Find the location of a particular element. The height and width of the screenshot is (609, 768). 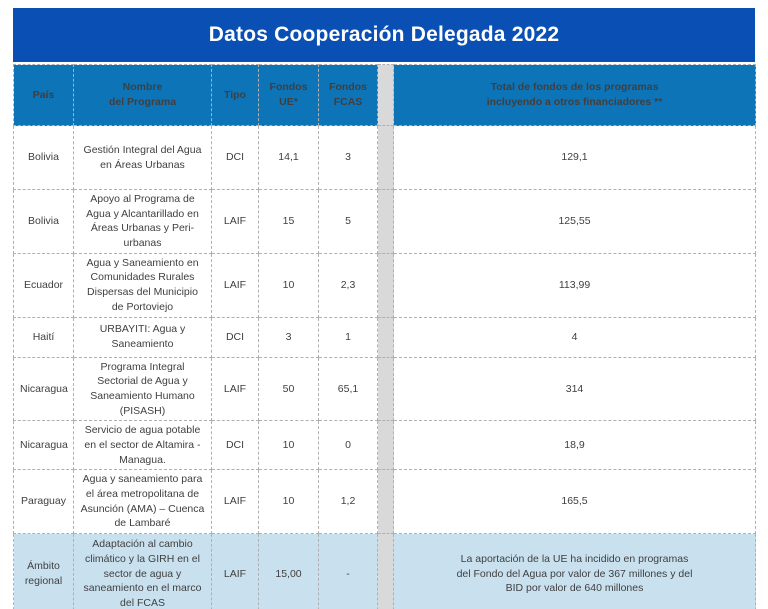

header-nombre-programa: Nombre del Programa is located at coordinates (142, 95).